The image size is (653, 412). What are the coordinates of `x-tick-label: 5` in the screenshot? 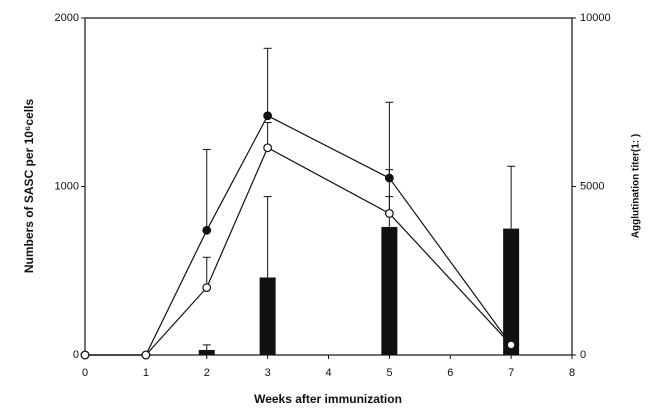 It's located at (389, 373).